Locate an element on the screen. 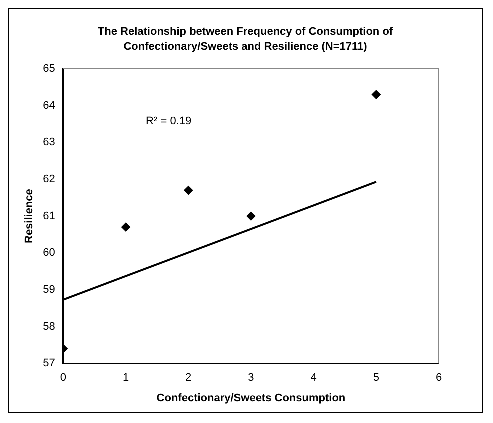  chart-title: The Relationship between Frequency of Consumption of Confectionary/Sweets and Resilience (N=1711) is located at coordinates (245, 40).